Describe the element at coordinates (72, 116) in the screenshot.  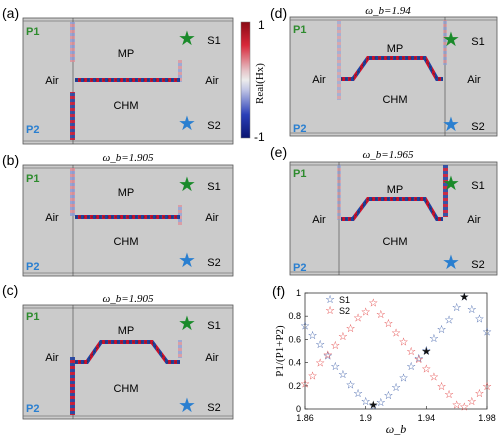
I see `field-left-lower` at that location.